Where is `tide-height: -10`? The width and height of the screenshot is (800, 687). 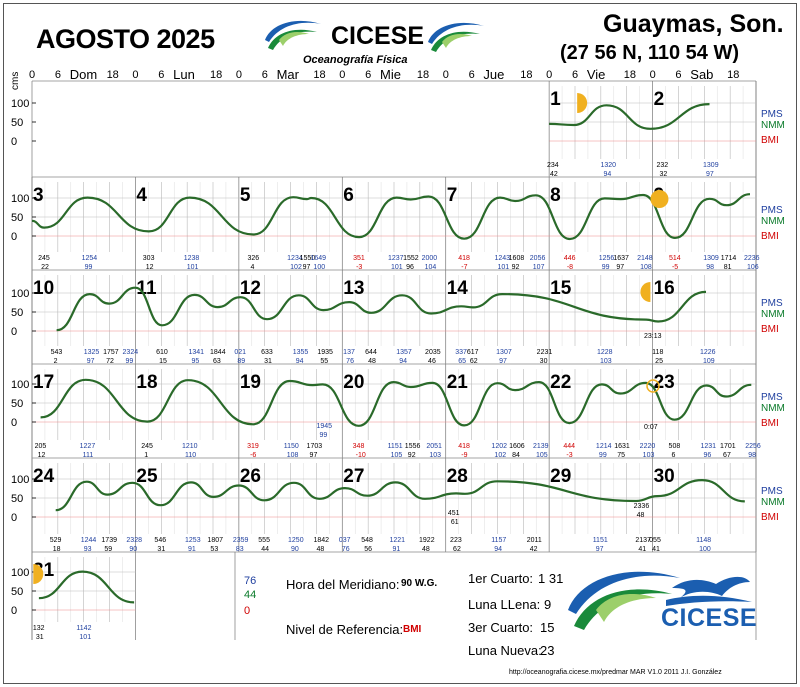 tide-height: -10 is located at coordinates (361, 455).